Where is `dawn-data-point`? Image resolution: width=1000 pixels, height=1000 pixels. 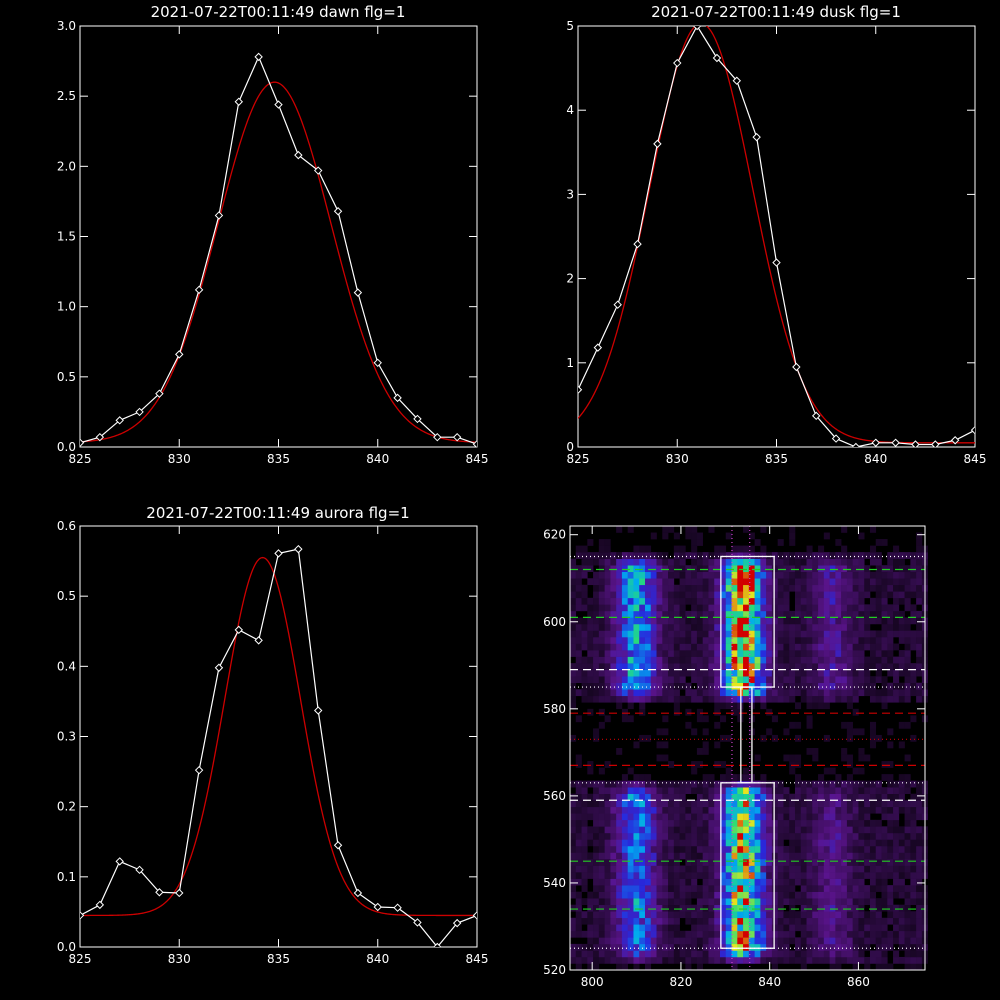 dawn-data-point is located at coordinates (258, 57).